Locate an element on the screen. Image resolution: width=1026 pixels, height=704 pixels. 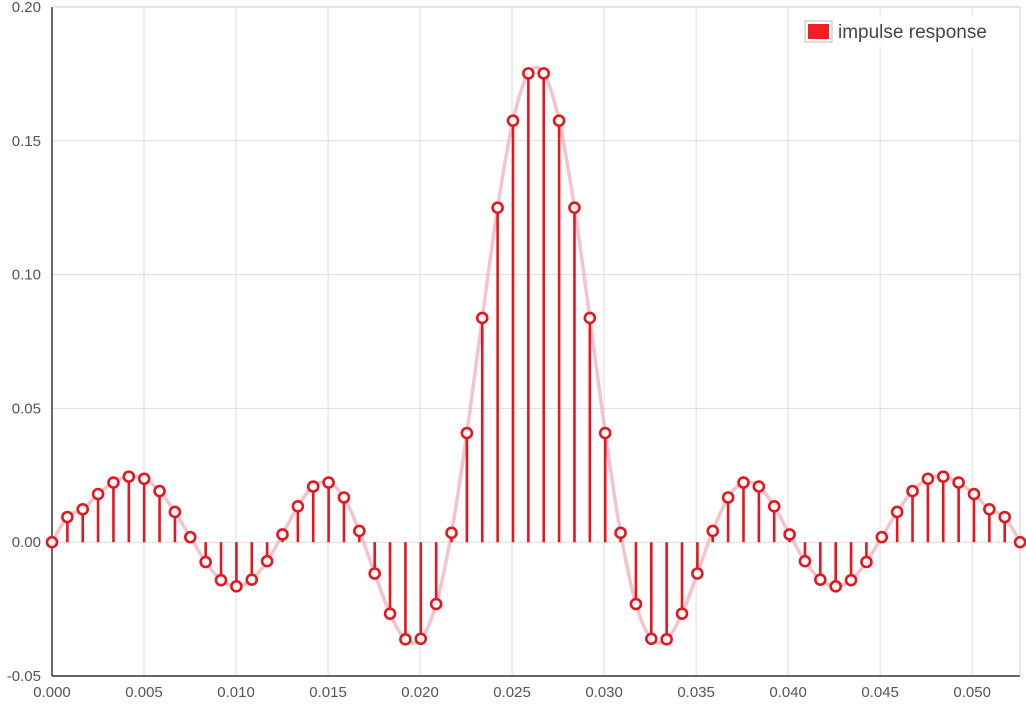
x-tick-label: 0.020 is located at coordinates (420, 692).